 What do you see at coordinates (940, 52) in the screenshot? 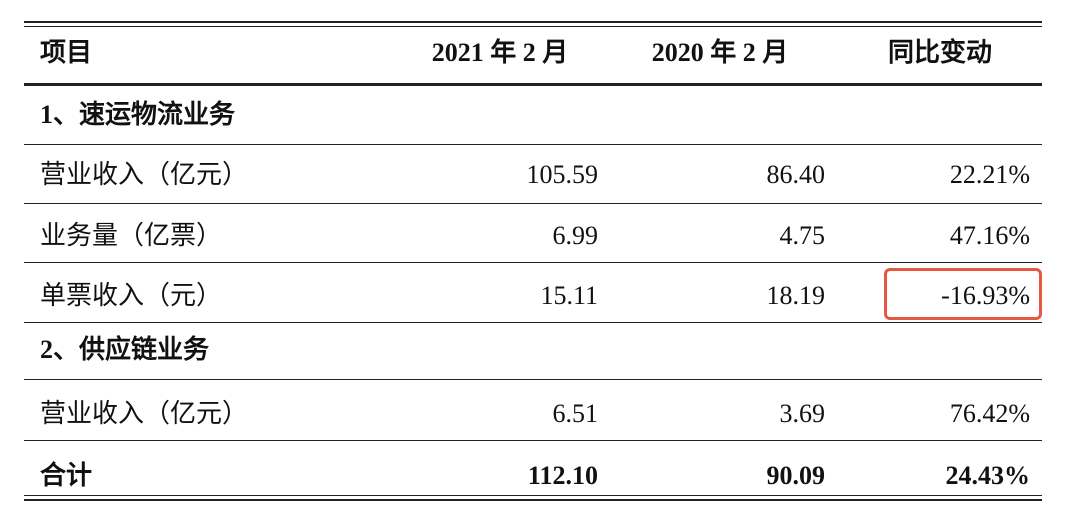
I see `header-cell: 同比变动` at bounding box center [940, 52].